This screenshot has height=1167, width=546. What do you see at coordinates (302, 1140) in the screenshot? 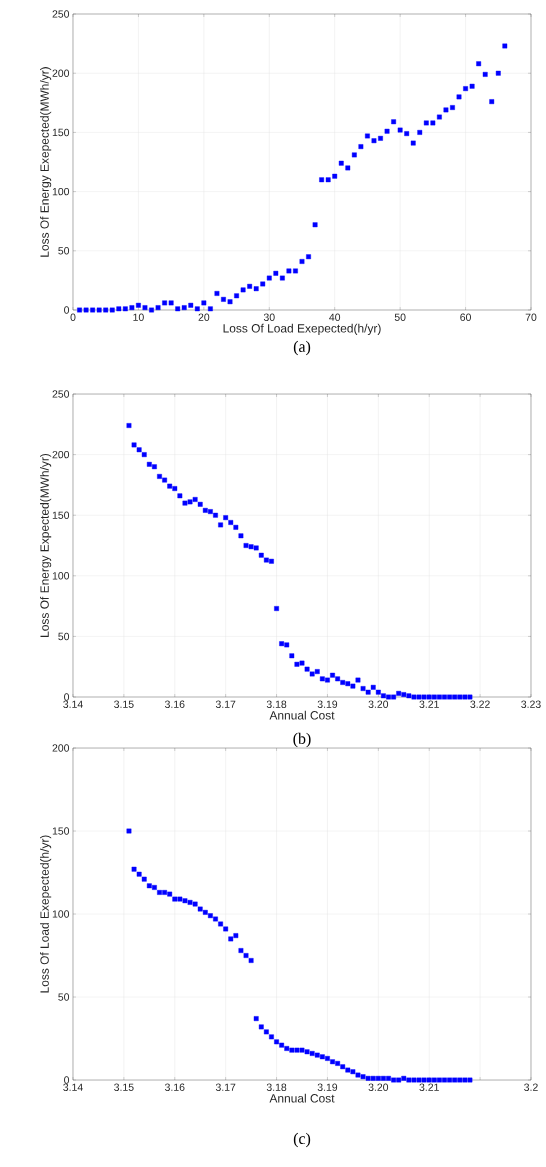
I see `text: (c)` at bounding box center [302, 1140].